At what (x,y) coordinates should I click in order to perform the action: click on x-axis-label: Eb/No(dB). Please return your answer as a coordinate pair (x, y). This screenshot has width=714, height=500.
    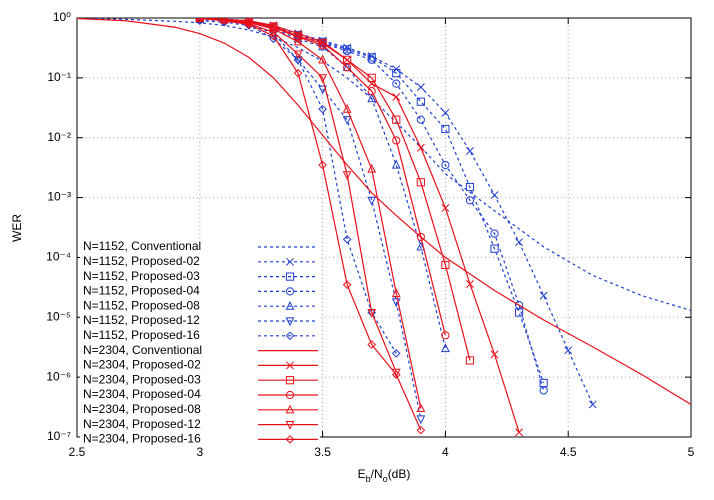
    Looking at the image, I should click on (384, 475).